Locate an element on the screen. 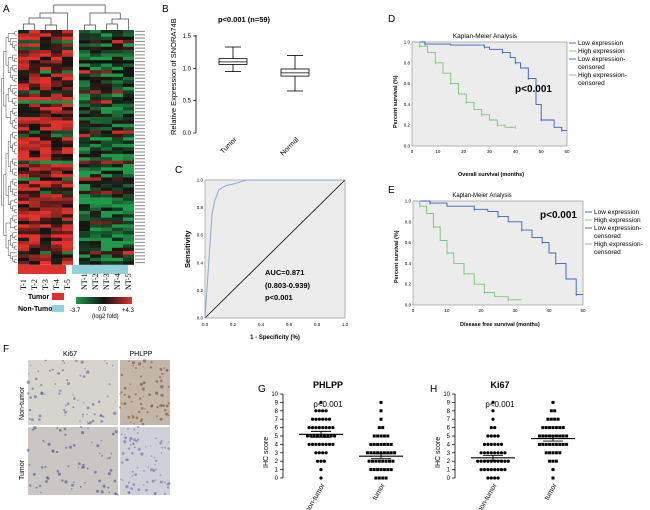 Image resolution: width=650 pixels, height=510 pixels. roc-x-label: 1 - Specificity (%) is located at coordinates (275, 338).